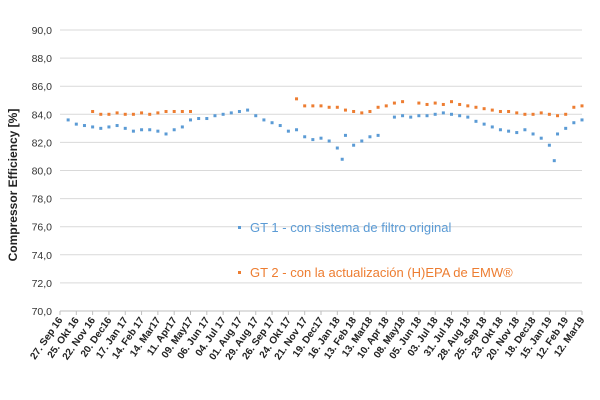  Describe the element at coordinates (42, 284) in the screenshot. I see `y-tick-label: 72,0` at that location.